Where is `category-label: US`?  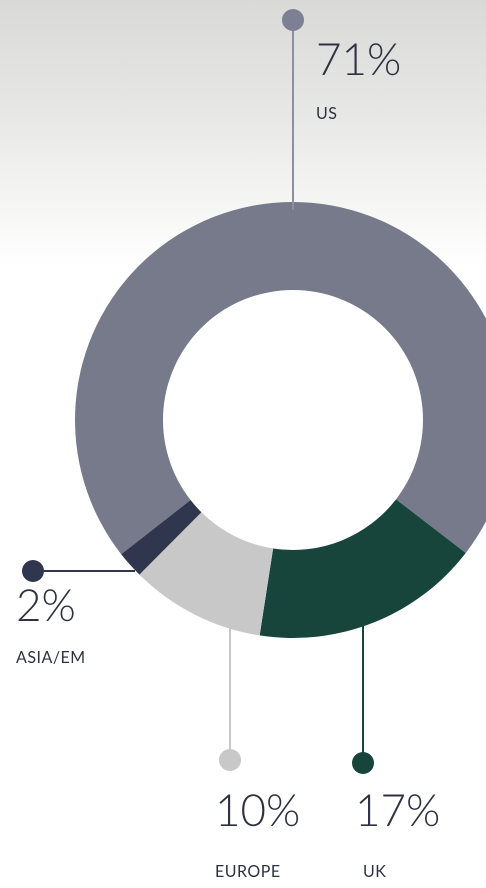
category-label: US is located at coordinates (326, 113).